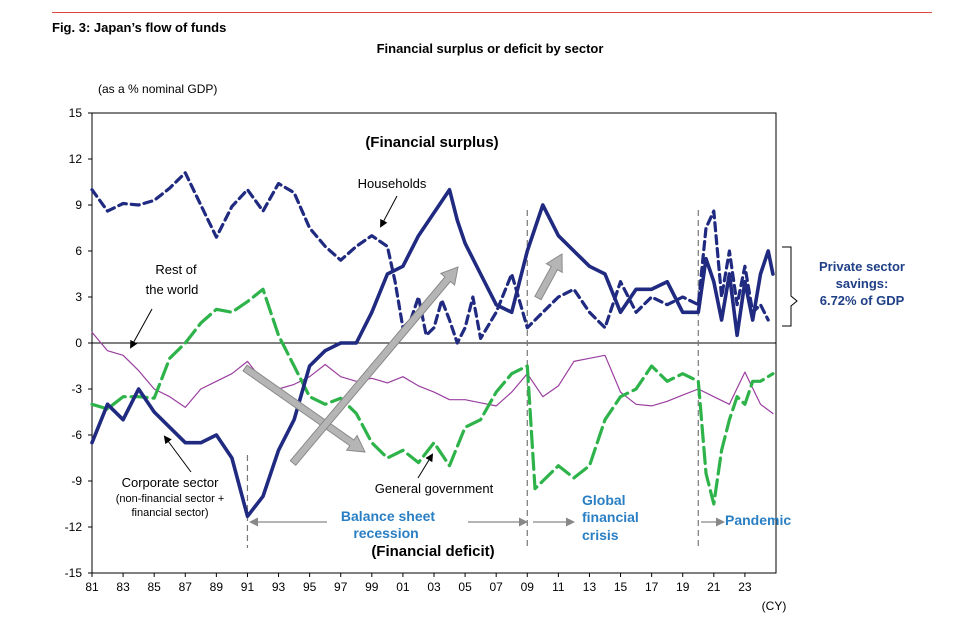  I want to click on x-tick-label: 99, so click(372, 587).